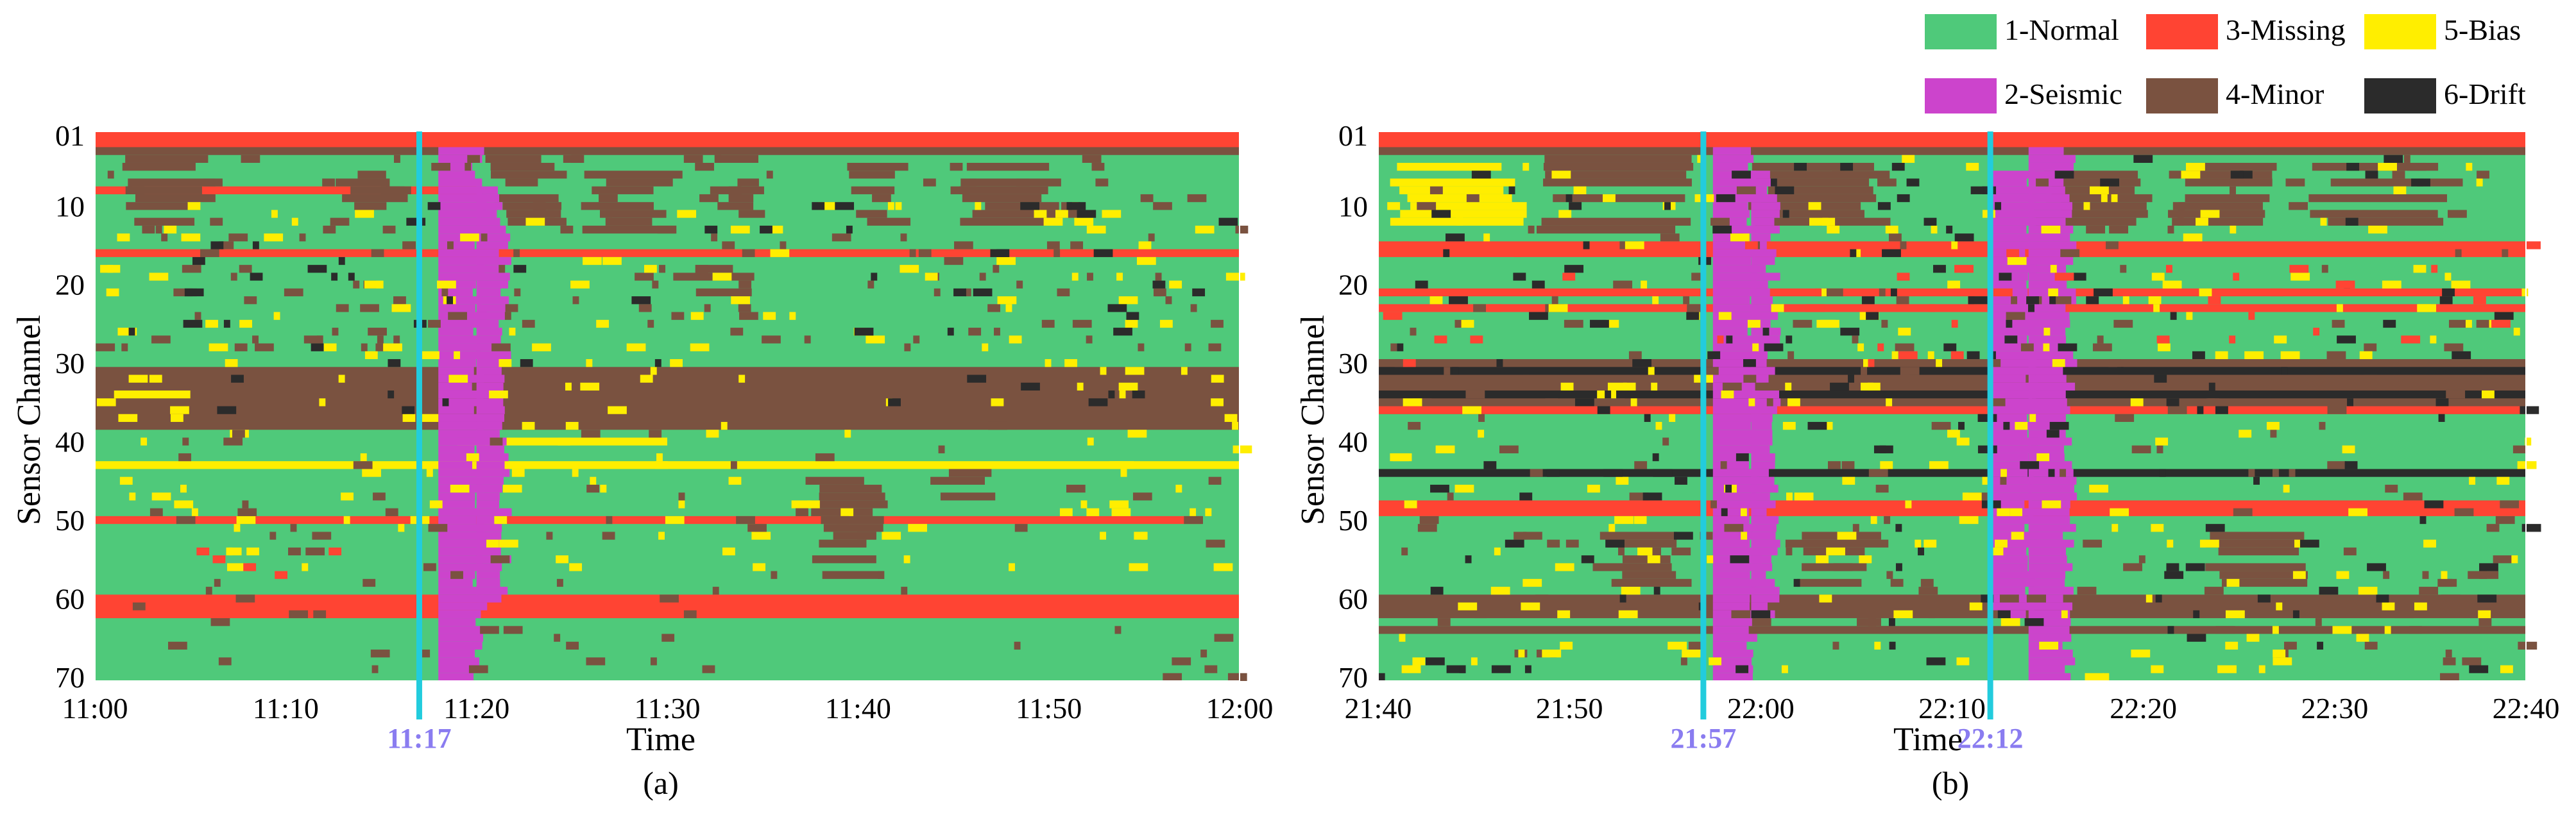  What do you see at coordinates (70, 363) in the screenshot?
I see `y-tick-label: 30` at bounding box center [70, 363].